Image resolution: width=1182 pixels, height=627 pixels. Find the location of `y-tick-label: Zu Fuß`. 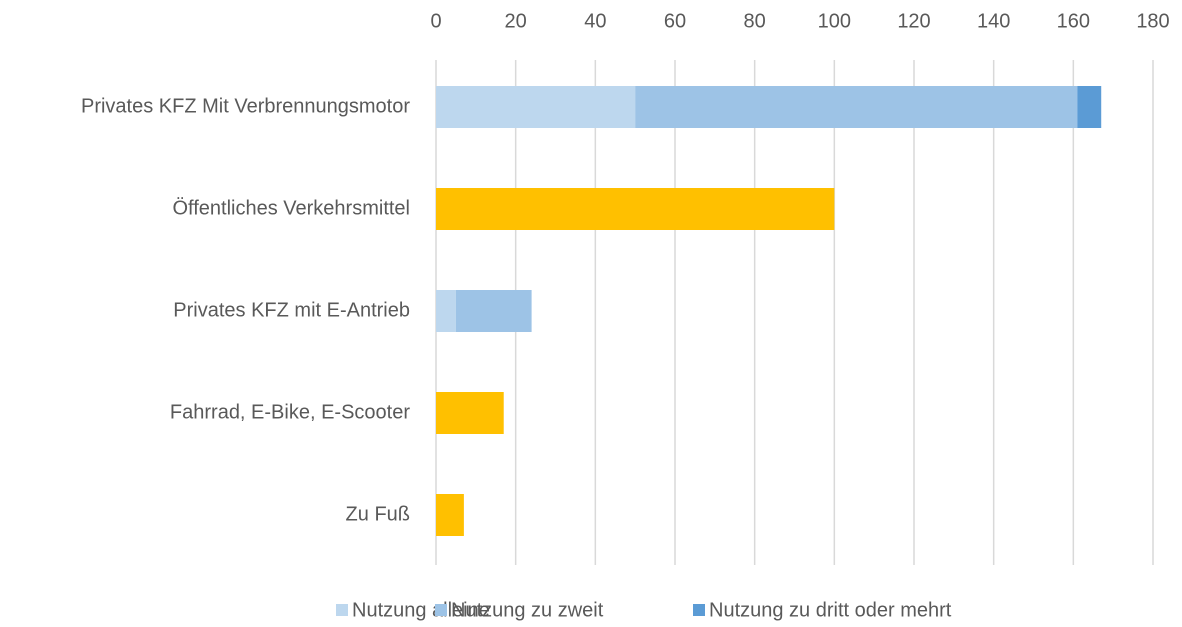

y-tick-label: Zu Fuß is located at coordinates (378, 514).